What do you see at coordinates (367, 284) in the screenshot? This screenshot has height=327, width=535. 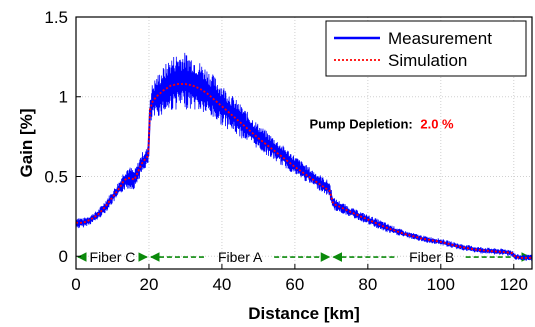 I see `x-tick-label: 80` at bounding box center [367, 284].